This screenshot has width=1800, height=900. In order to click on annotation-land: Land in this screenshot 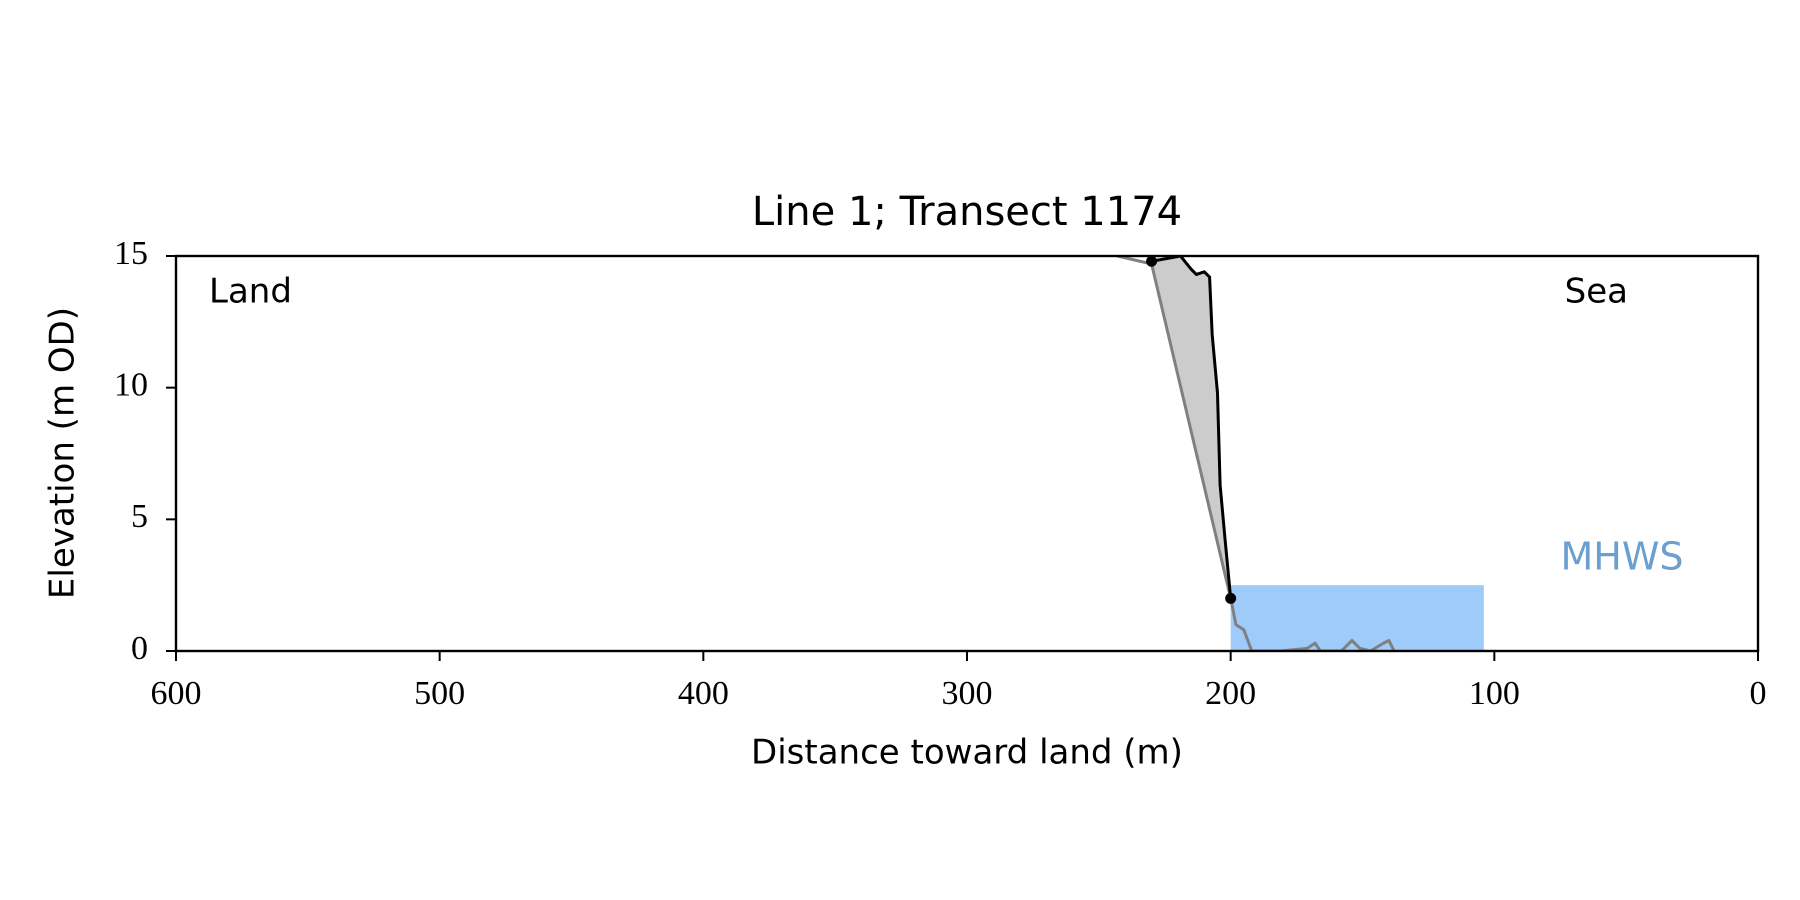, I will do `click(250, 292)`.